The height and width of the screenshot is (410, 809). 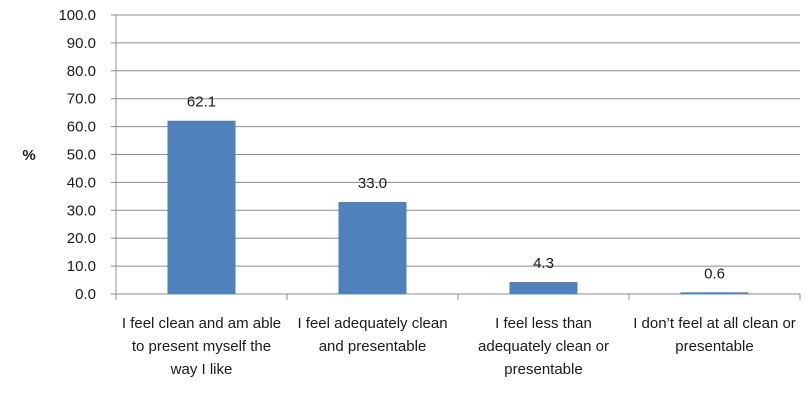 I want to click on x-category-label: I feel adequately clean and presentable, so click(x=372, y=335).